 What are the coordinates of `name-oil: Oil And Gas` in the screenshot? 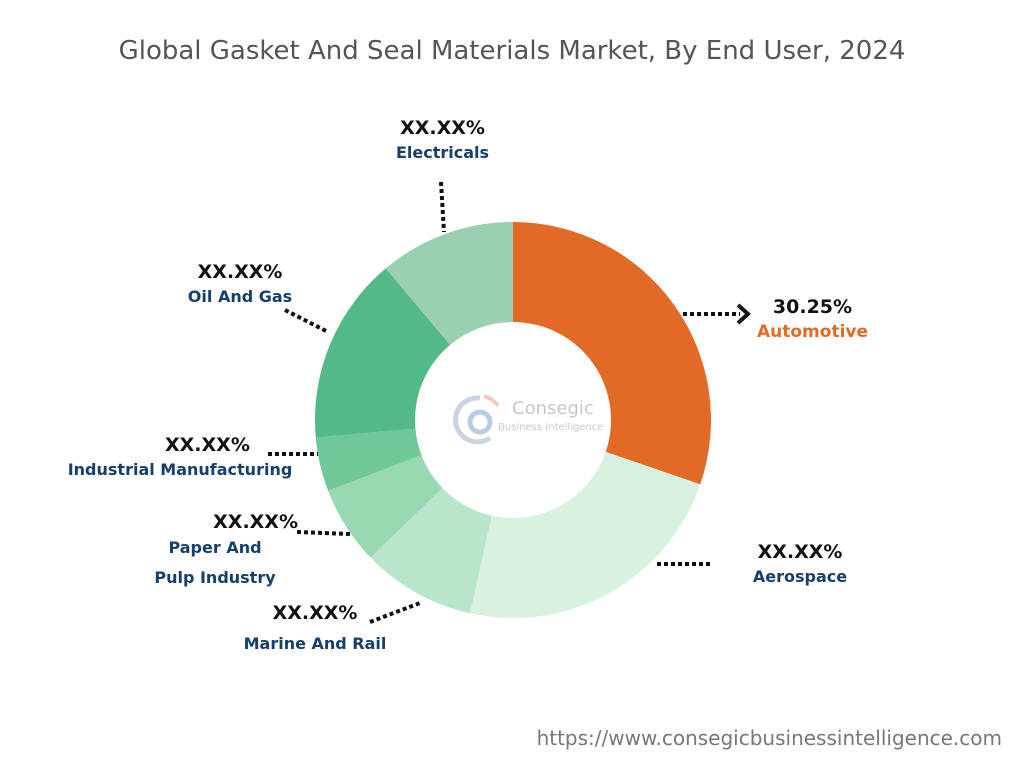 It's located at (240, 296).